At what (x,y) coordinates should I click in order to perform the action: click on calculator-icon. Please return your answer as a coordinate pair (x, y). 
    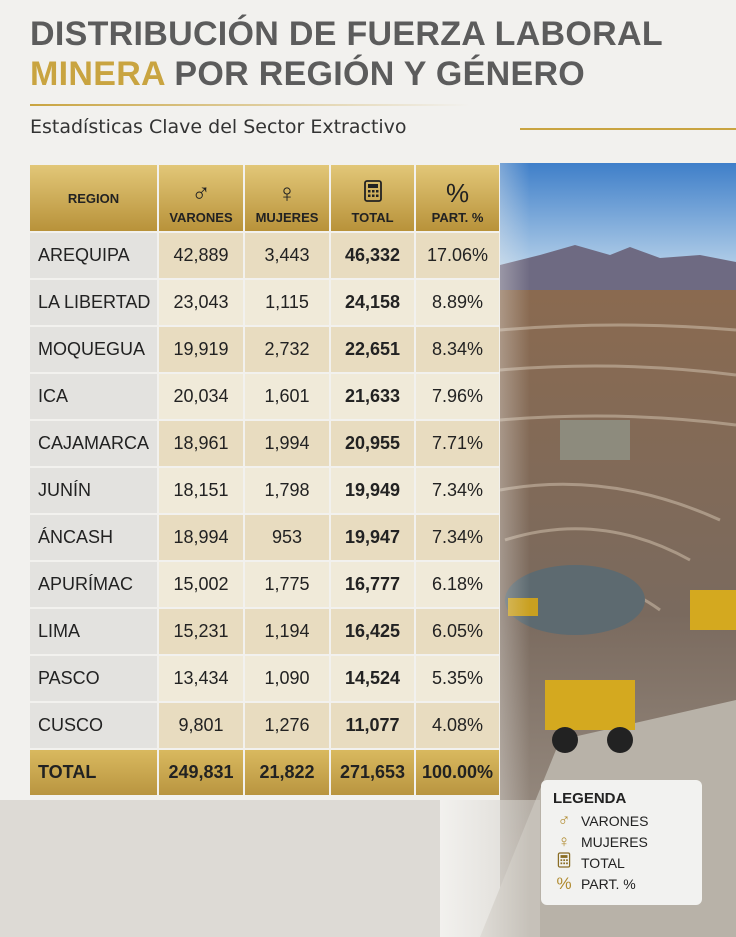
    Looking at the image, I should click on (564, 860).